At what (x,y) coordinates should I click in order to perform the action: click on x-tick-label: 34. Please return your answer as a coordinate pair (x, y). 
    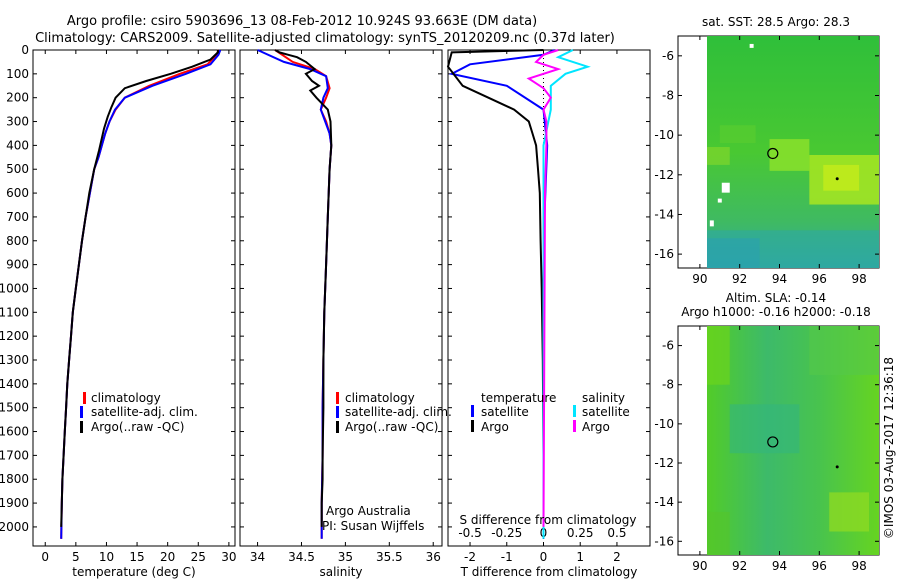
    Looking at the image, I should click on (257, 557).